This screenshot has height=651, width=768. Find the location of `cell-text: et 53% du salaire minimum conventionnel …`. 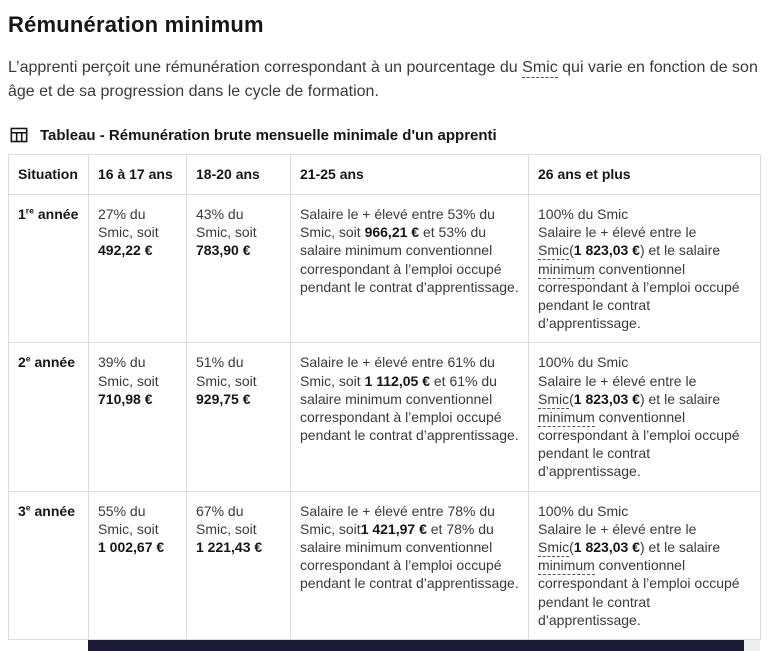

cell-text: et 53% du salaire minimum conventionnel … is located at coordinates (409, 259).